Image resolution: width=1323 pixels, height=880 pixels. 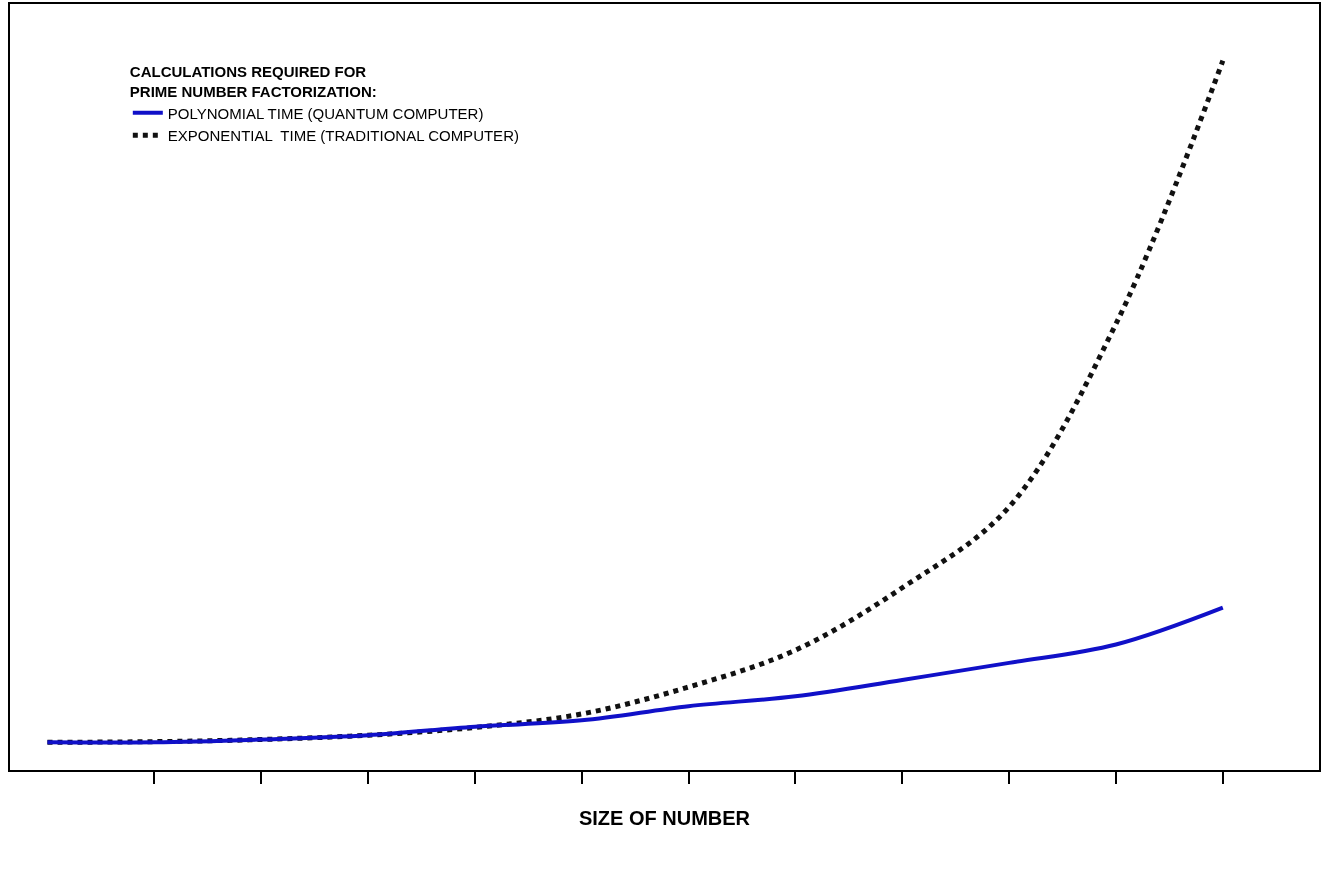 What do you see at coordinates (253, 81) in the screenshot?
I see `legend-title: CALCULATIONS REQUIRED FOR PRIME NUMBER FACTORIZATION:` at bounding box center [253, 81].